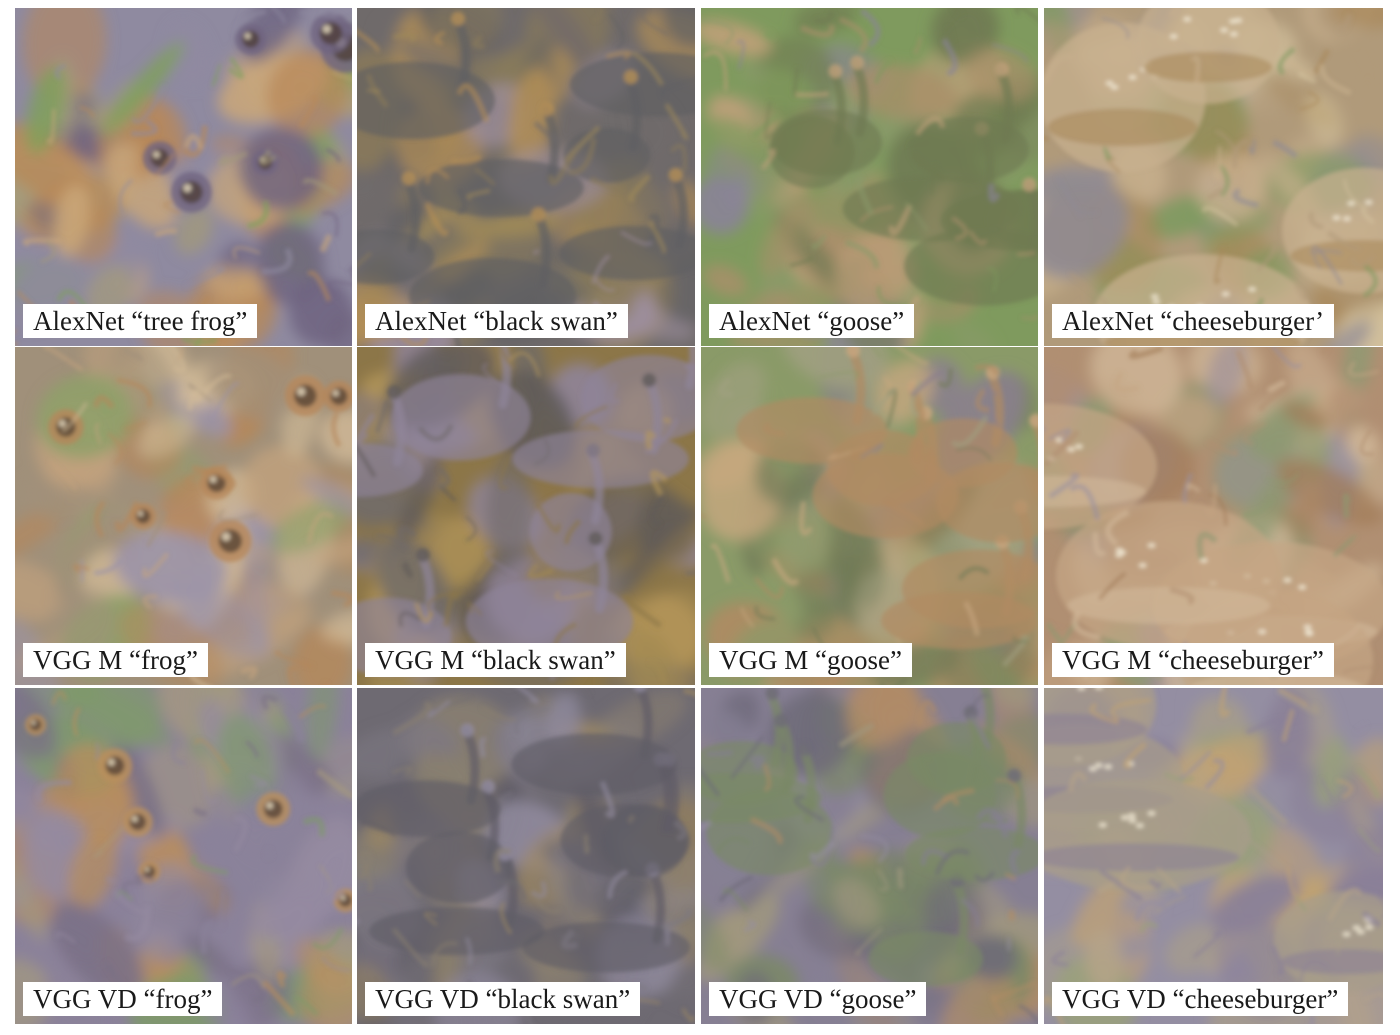  I want to click on tile-caption: VGG VD “goose”, so click(818, 999).